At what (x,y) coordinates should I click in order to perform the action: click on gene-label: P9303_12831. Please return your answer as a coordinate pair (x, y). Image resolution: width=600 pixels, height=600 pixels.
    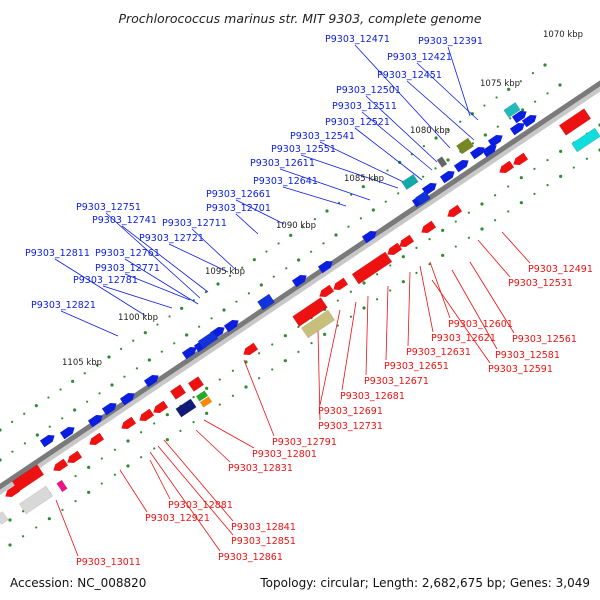
    Looking at the image, I should click on (260, 468).